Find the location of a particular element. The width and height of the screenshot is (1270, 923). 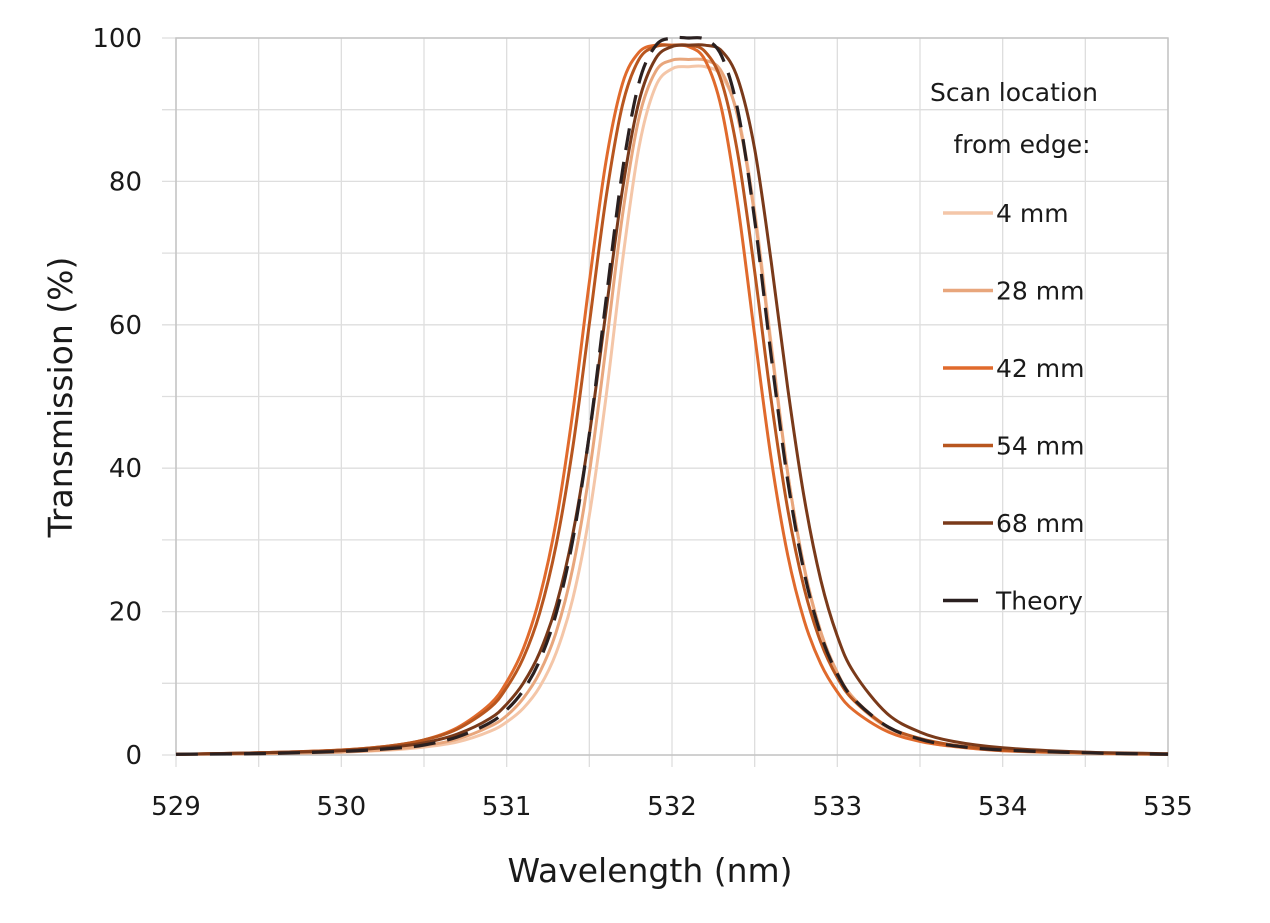

legend-title-line-1: Scan location is located at coordinates (1014, 92).